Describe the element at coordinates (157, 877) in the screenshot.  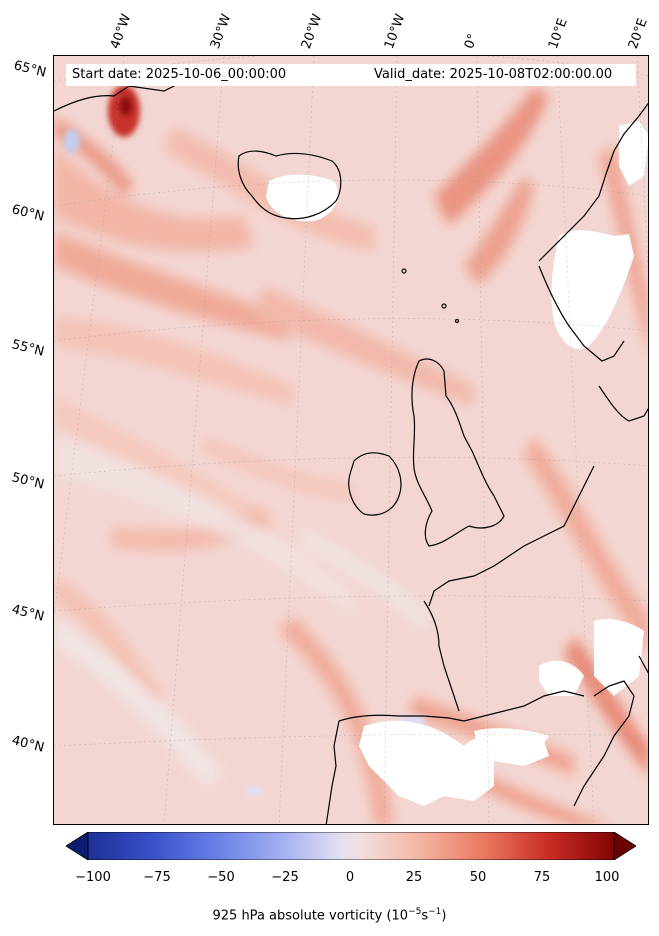
I see `cb-tick-neg75: −75` at that location.